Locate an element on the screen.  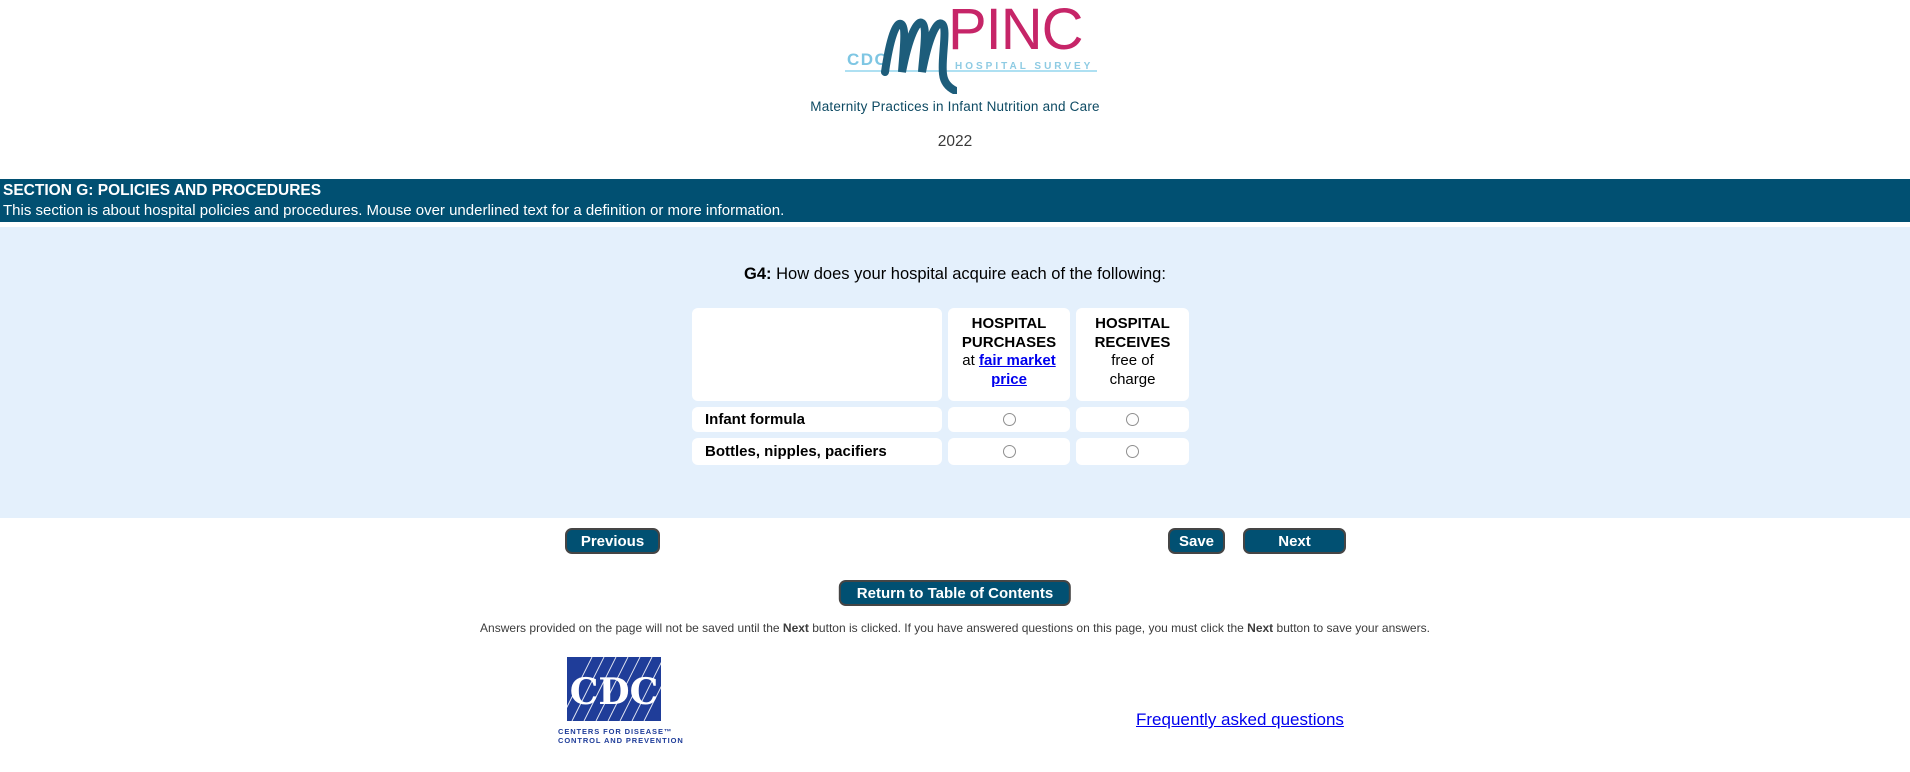
question-number: G4: is located at coordinates (758, 274).